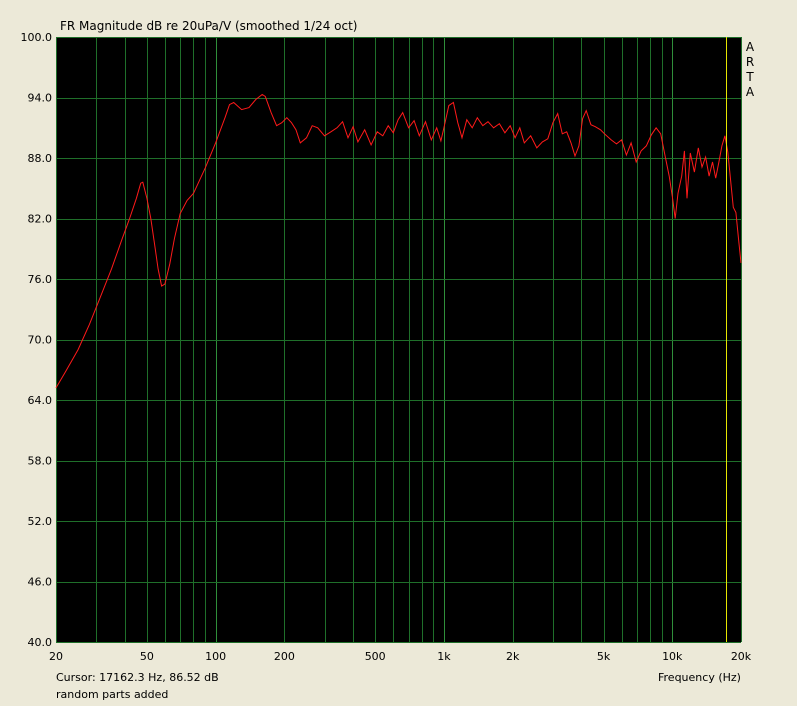  I want to click on y-tick-label: 40.0, so click(40, 642).